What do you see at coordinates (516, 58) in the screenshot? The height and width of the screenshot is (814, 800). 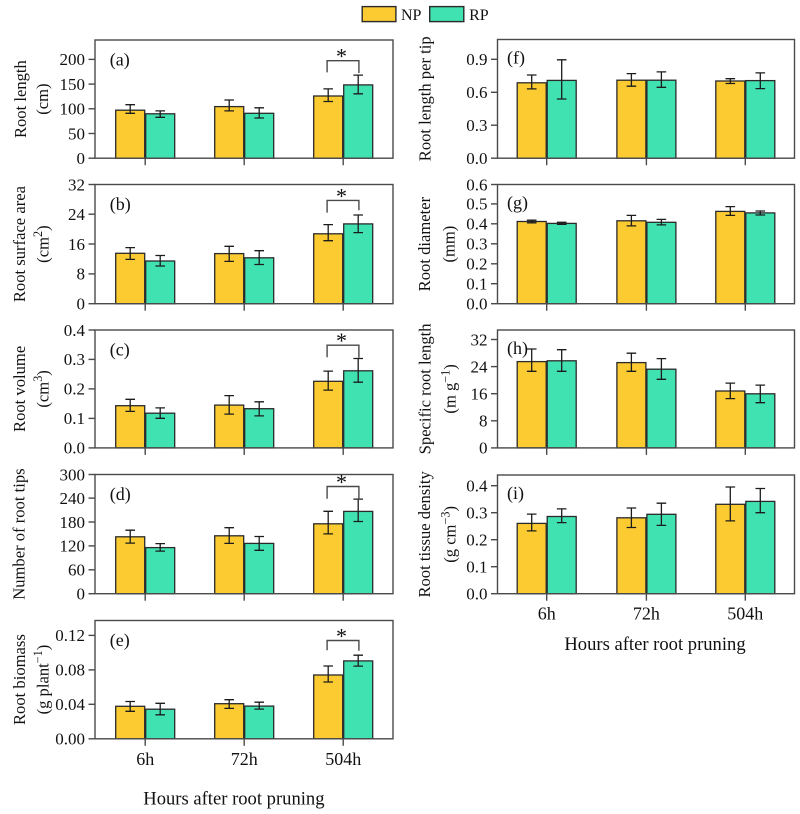 I see `svg-text: (f)` at bounding box center [516, 58].